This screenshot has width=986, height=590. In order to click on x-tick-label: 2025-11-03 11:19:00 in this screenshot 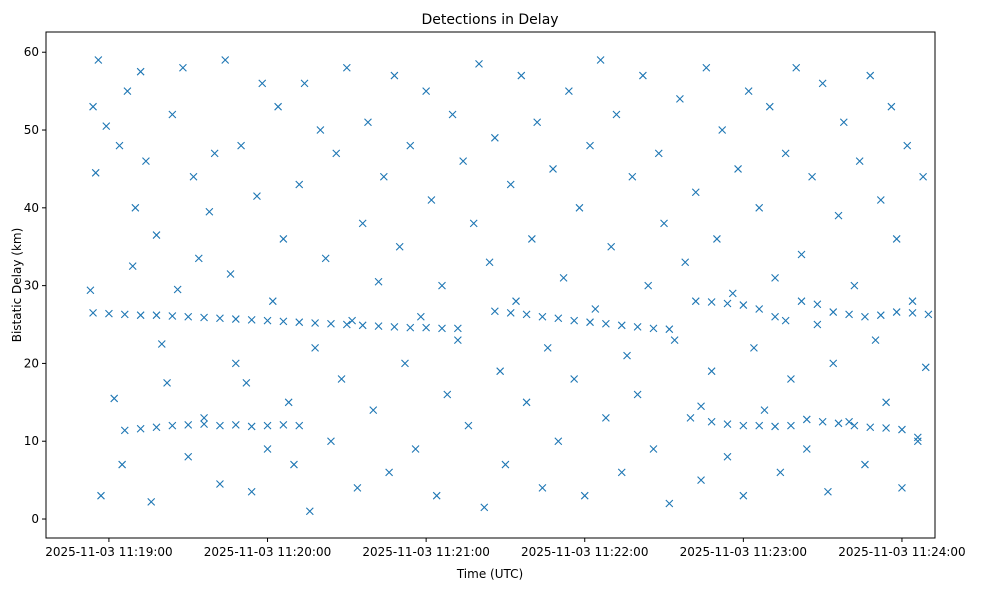, I will do `click(108, 552)`.